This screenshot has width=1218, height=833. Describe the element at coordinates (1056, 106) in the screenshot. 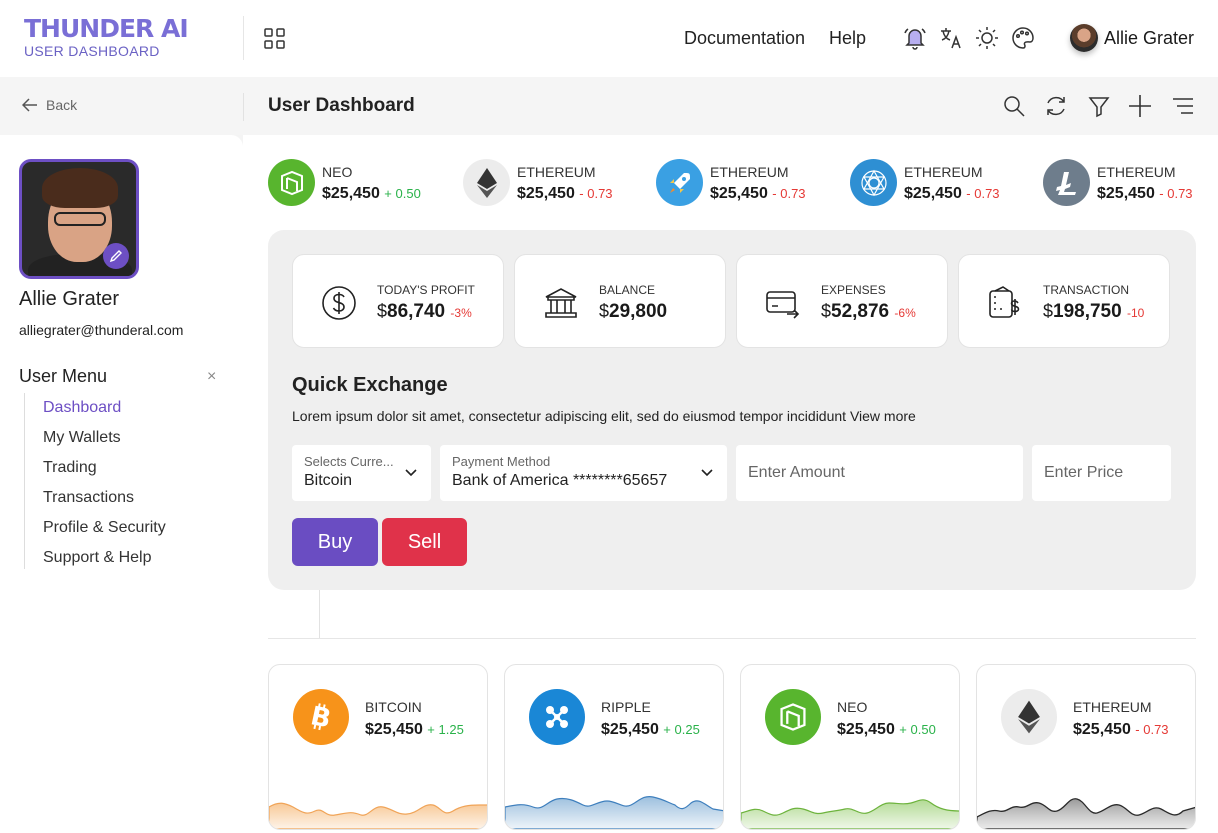

I see `refresh-icon` at that location.